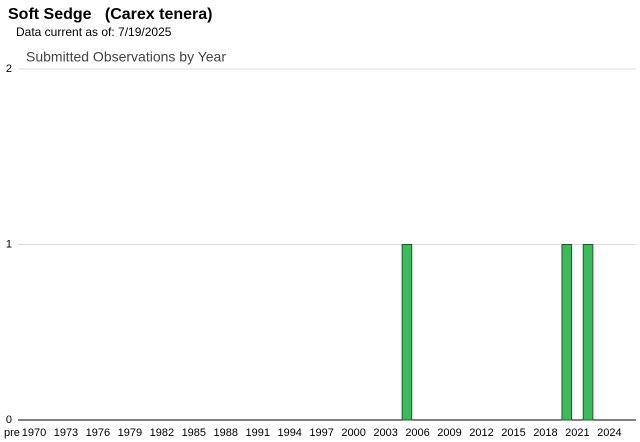 The width and height of the screenshot is (640, 442). What do you see at coordinates (226, 433) in the screenshot?
I see `x-tick-label: 1988` at bounding box center [226, 433].